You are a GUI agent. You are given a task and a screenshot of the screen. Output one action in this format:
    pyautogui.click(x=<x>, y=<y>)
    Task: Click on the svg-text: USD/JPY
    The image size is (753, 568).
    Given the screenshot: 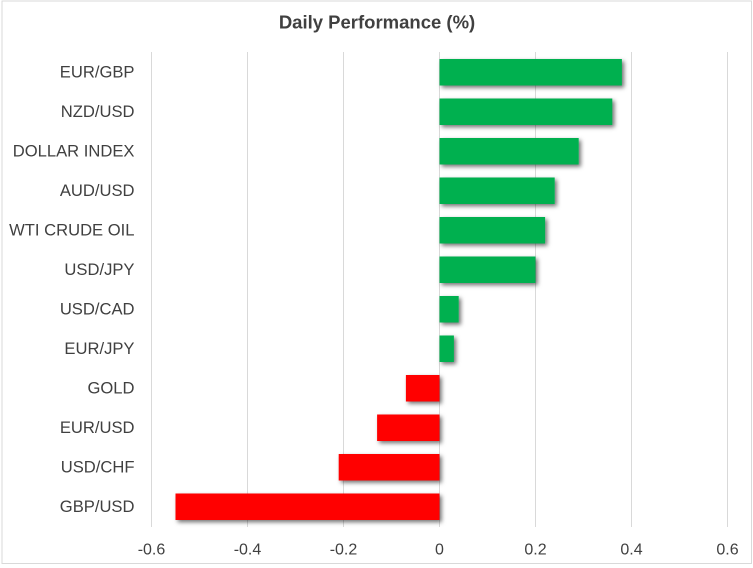 What is the action you would take?
    pyautogui.click(x=99, y=269)
    